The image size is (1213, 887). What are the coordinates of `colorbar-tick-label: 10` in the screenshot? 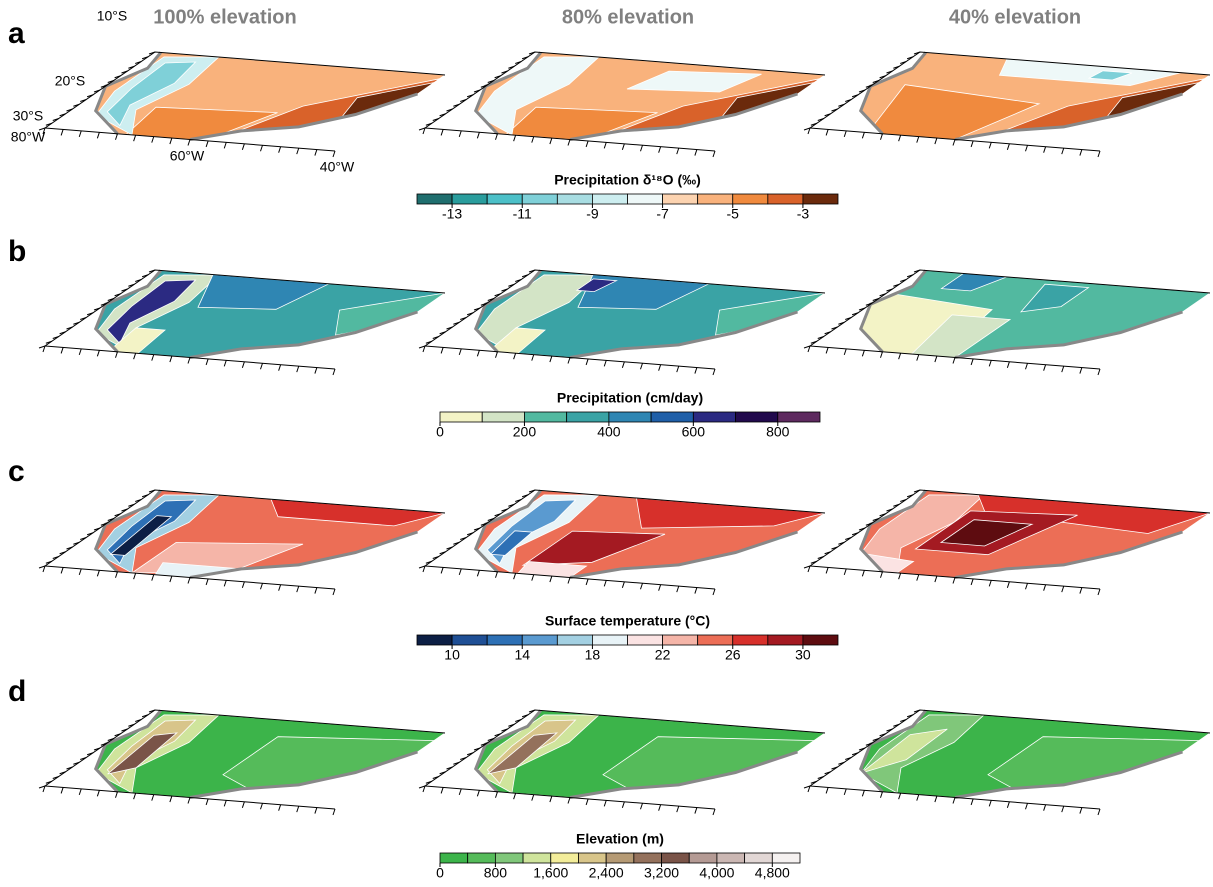 It's located at (452, 655).